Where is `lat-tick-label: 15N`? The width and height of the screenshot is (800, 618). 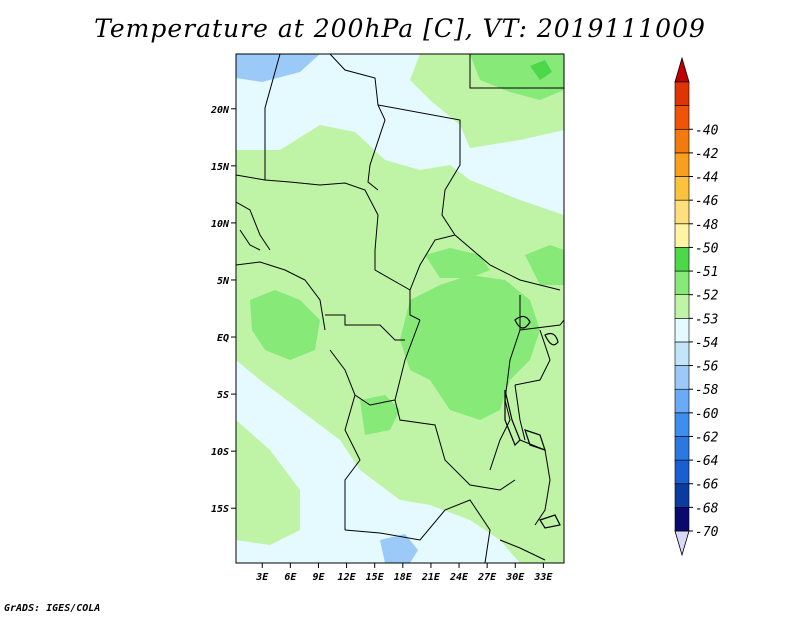
lat-tick-label: 15N is located at coordinates (220, 167).